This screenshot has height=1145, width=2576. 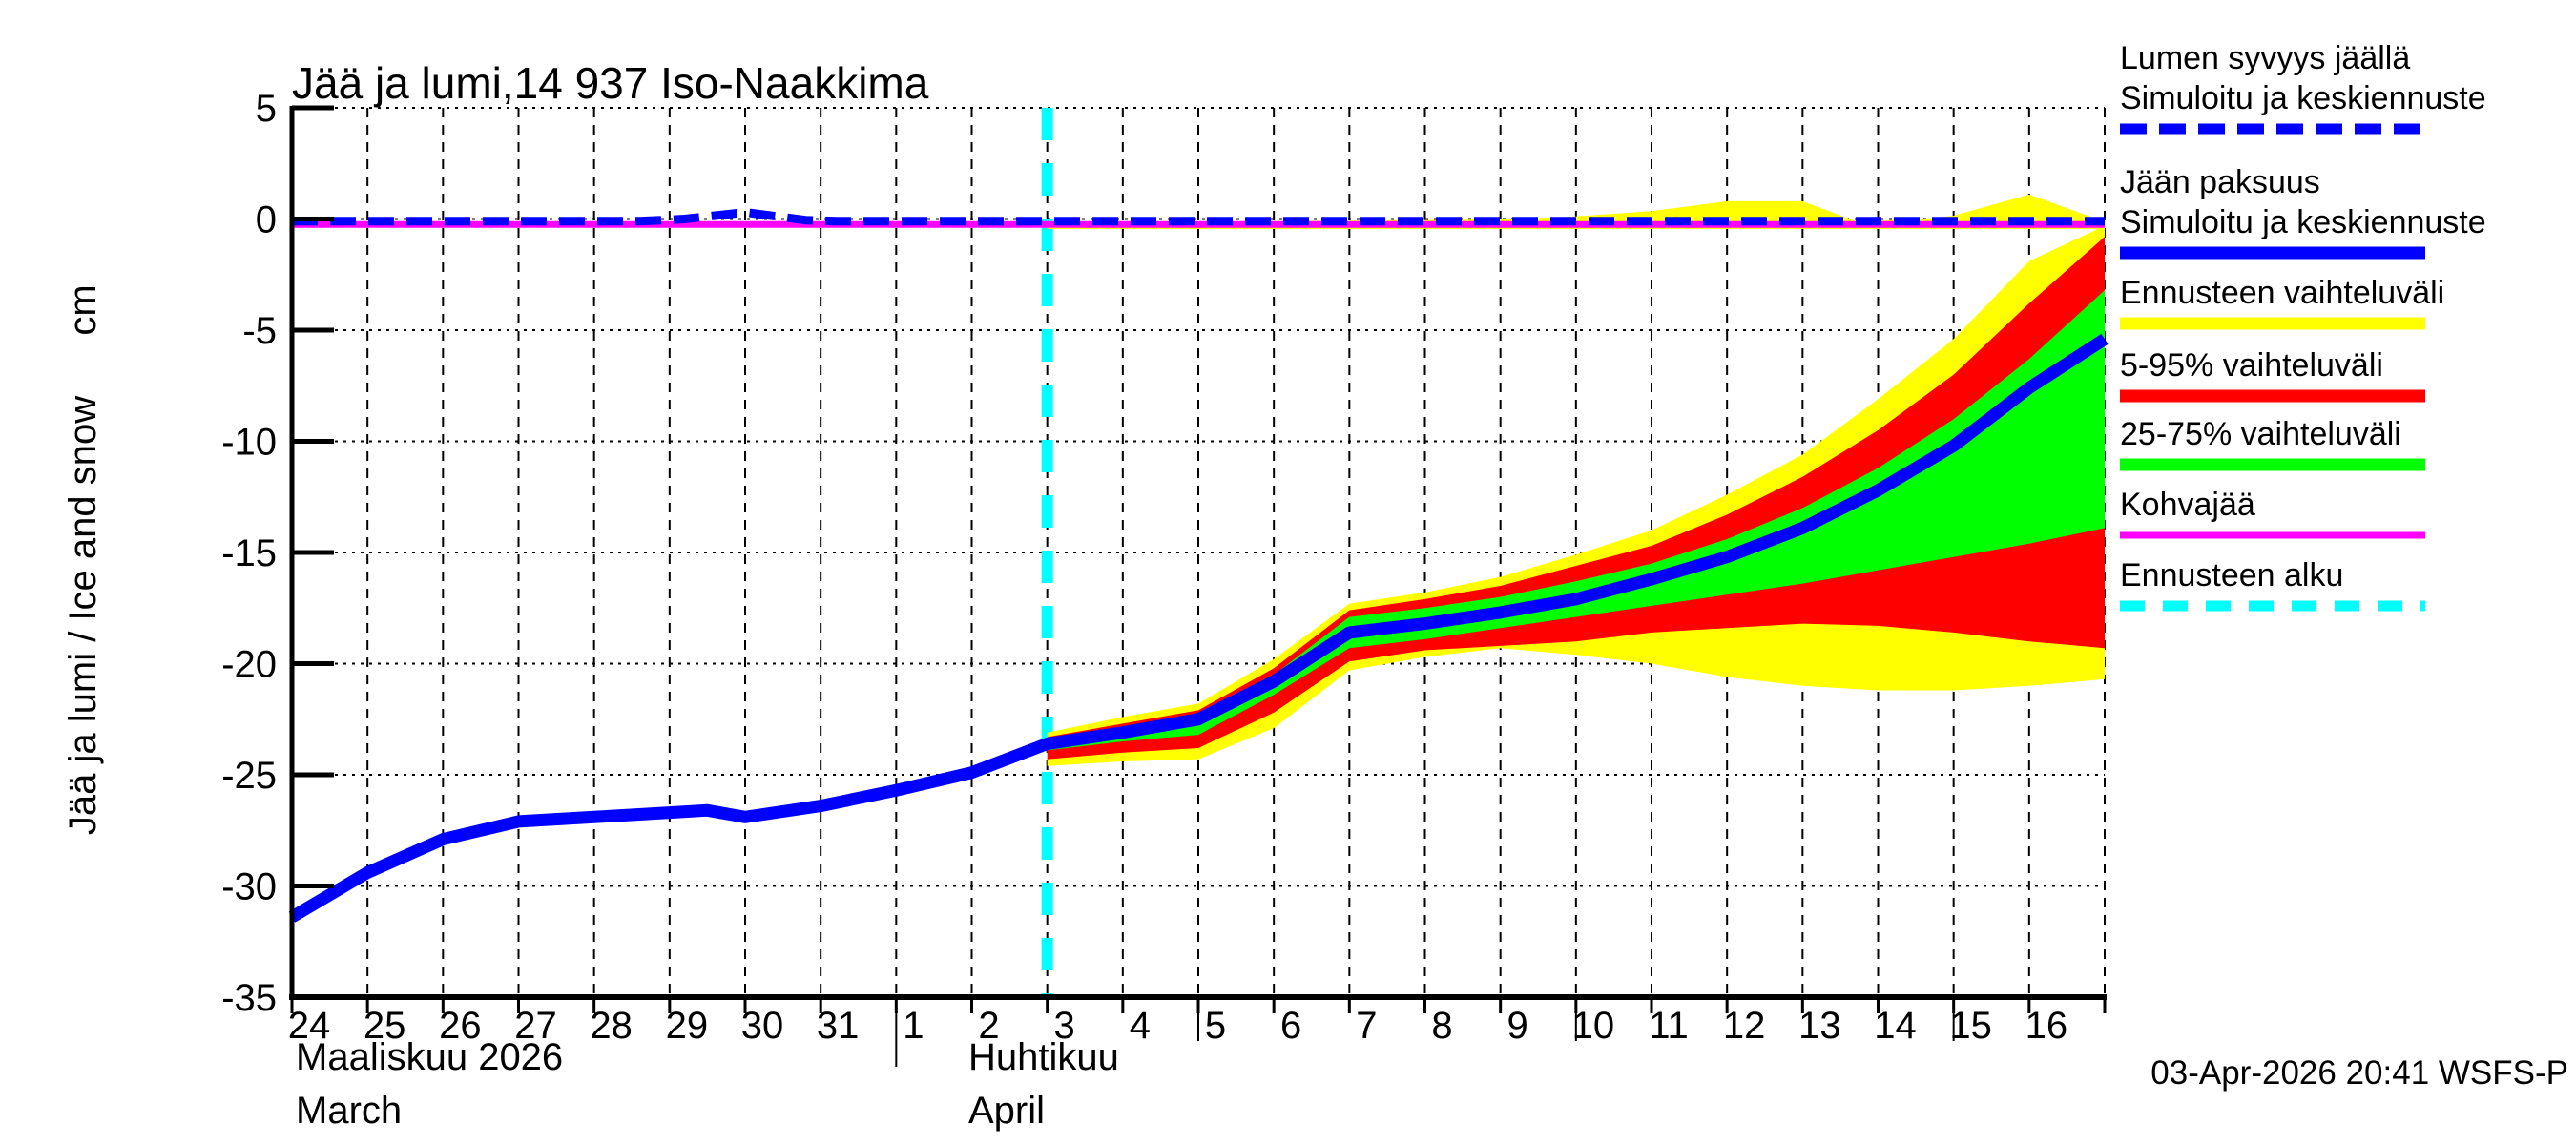 I want to click on legend-label: Ennusteen vaihteluväli, so click(x=2282, y=293).